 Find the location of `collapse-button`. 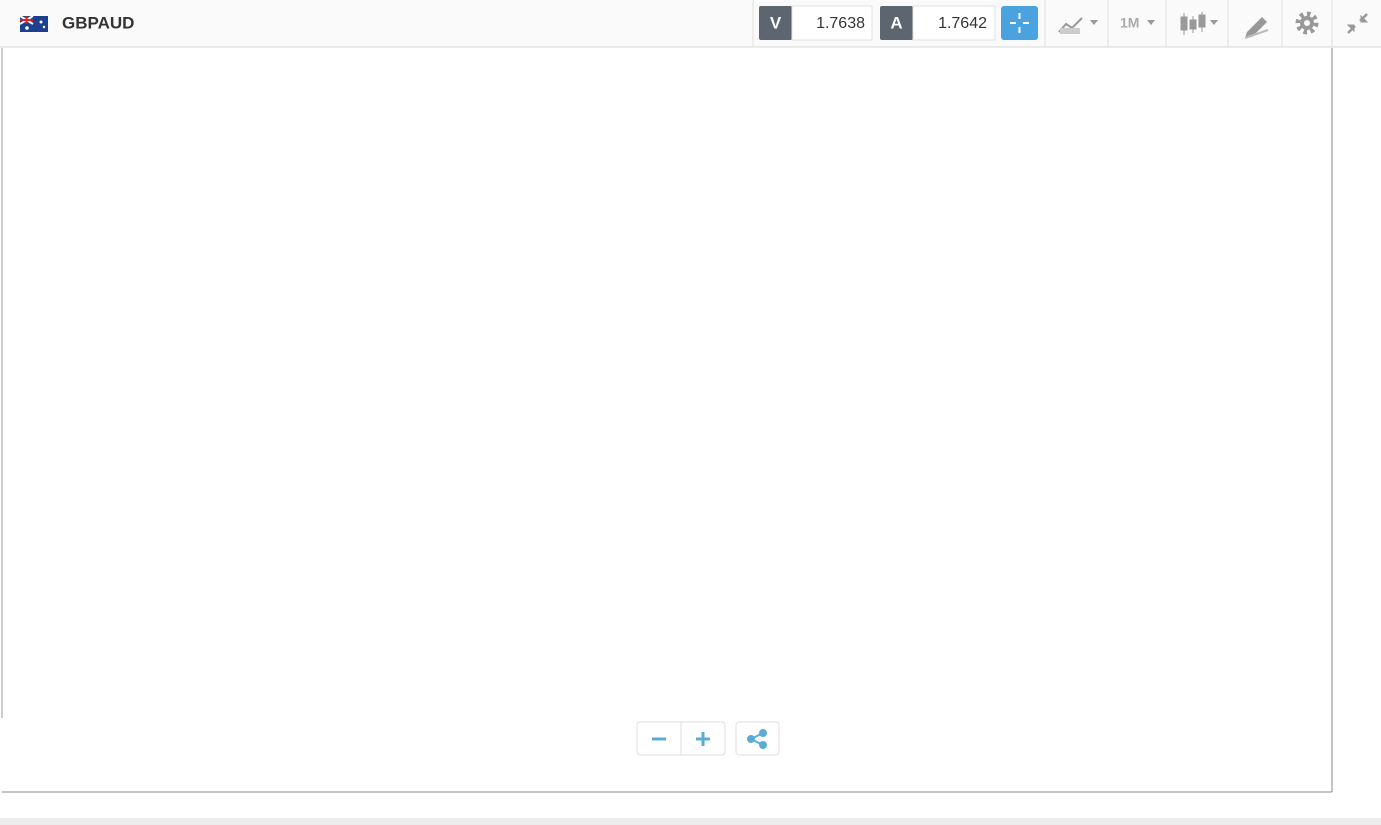

collapse-button is located at coordinates (1357, 23).